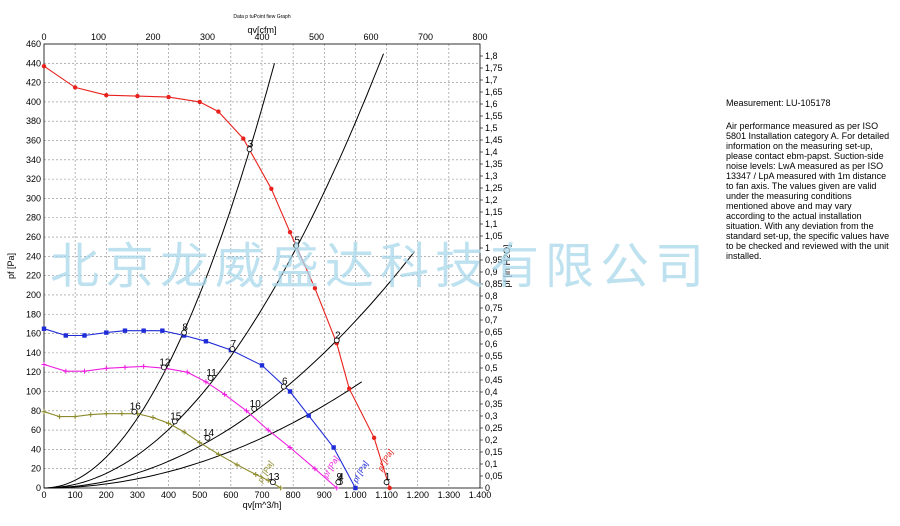 This screenshot has width=900, height=526. Describe the element at coordinates (36, 449) in the screenshot. I see `y-tick-label: 40` at that location.